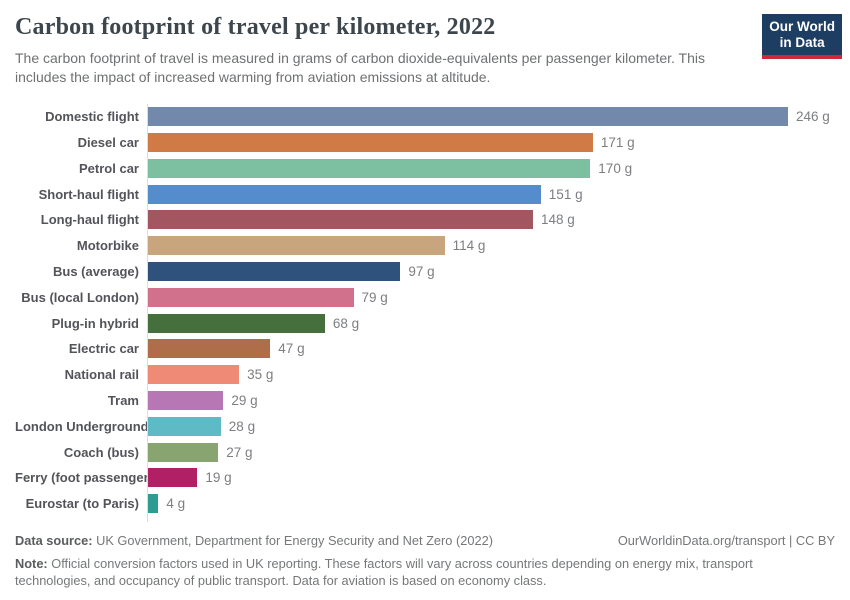  I want to click on bar-row: Diesel car 171 g, so click(425, 142).